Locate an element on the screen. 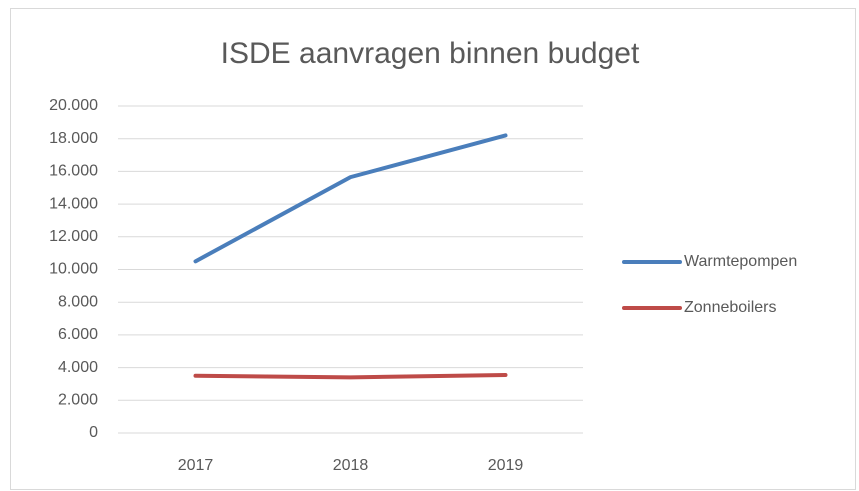  legend-label: Warmtepompen is located at coordinates (740, 261).